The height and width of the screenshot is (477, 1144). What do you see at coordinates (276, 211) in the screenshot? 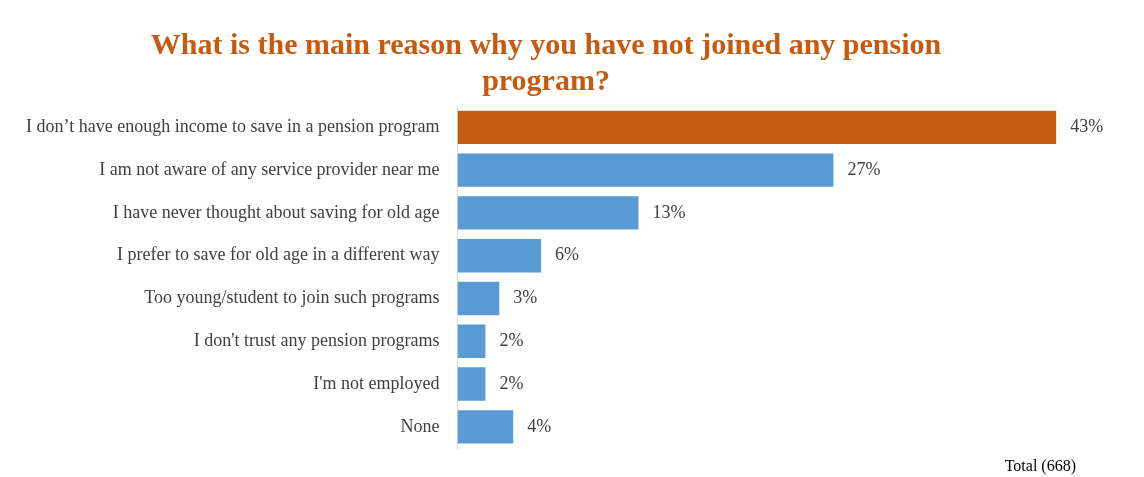
I see `y-tick-label: I have never thought about saving for old age` at bounding box center [276, 211].